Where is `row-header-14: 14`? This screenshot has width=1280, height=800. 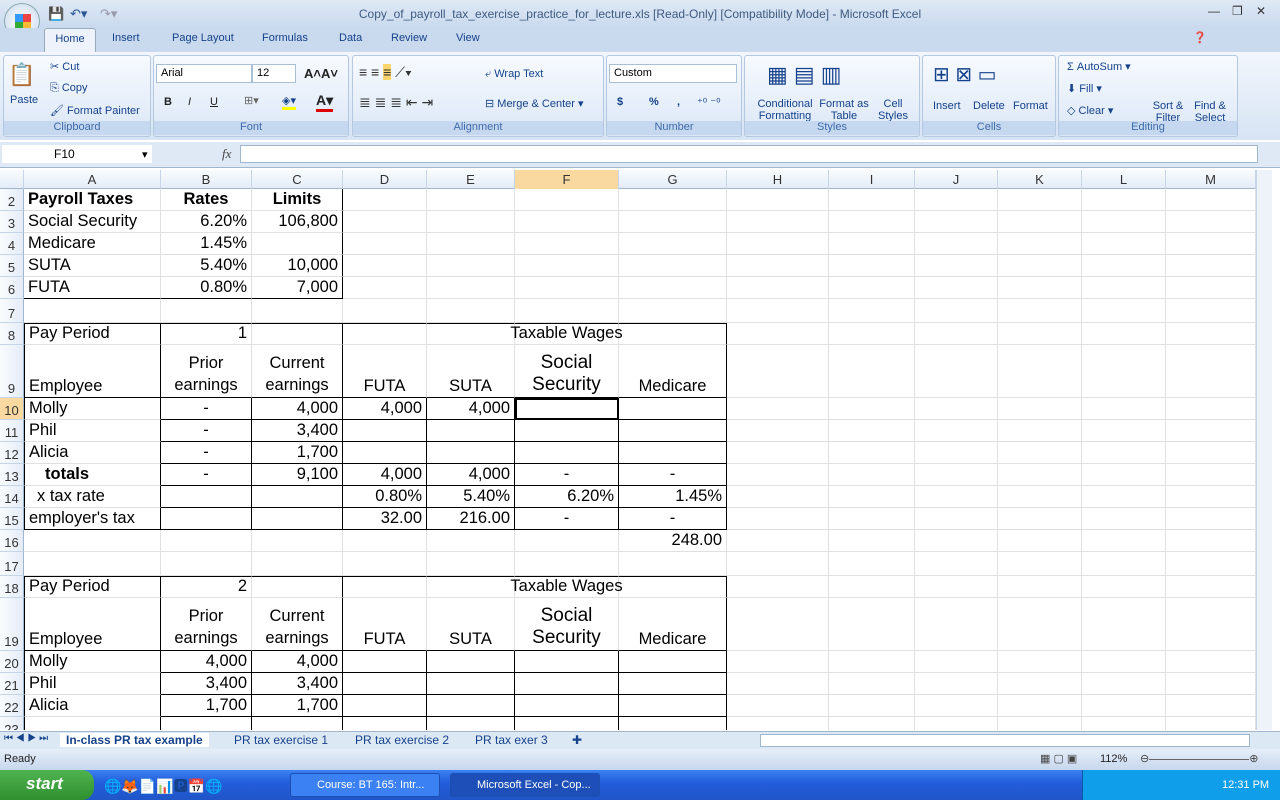
row-header-14: 14 is located at coordinates (12, 497).